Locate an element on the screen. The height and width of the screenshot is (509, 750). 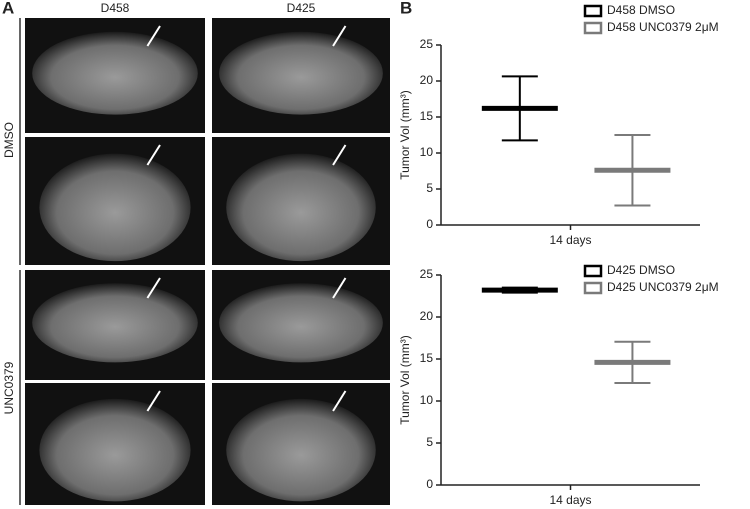
column-label: D425 is located at coordinates (301, 8).